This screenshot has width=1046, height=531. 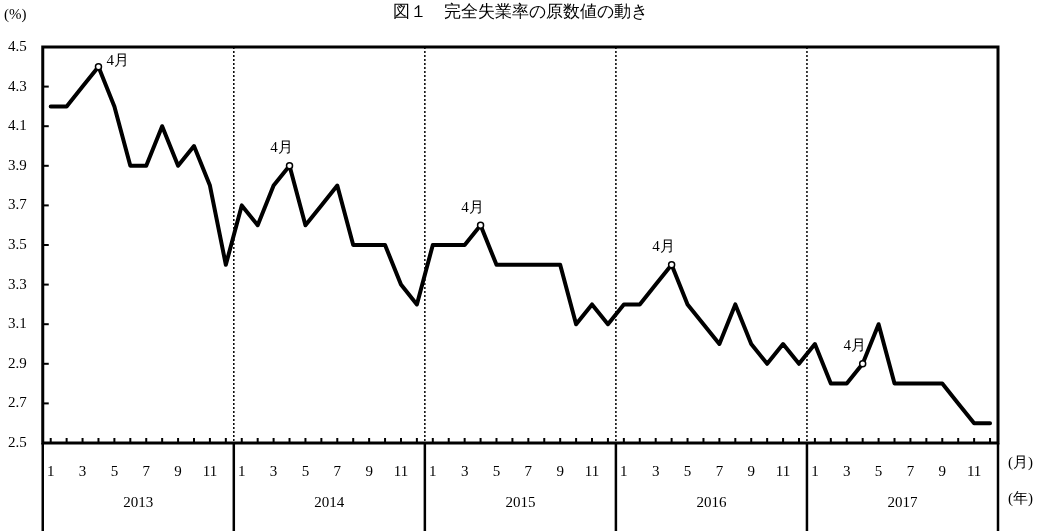 I want to click on text: 2014, so click(x=329, y=501).